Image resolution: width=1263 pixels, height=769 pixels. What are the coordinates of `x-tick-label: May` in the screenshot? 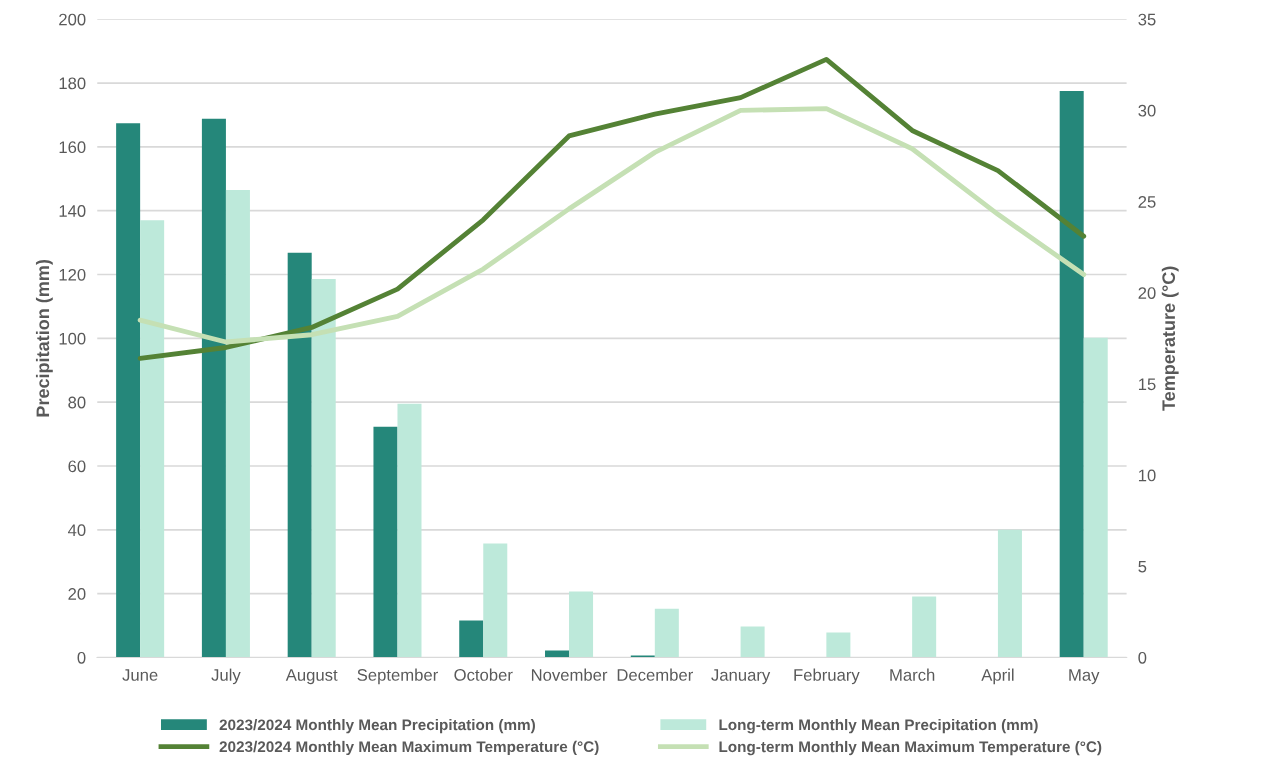 It's located at (1084, 677).